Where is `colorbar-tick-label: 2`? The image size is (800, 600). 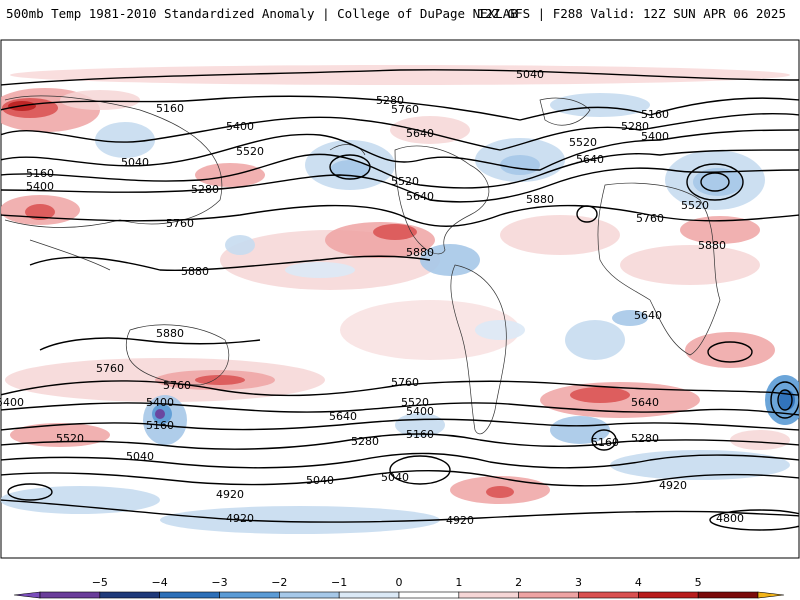 colorbar-tick-label: 2 is located at coordinates (518, 582).